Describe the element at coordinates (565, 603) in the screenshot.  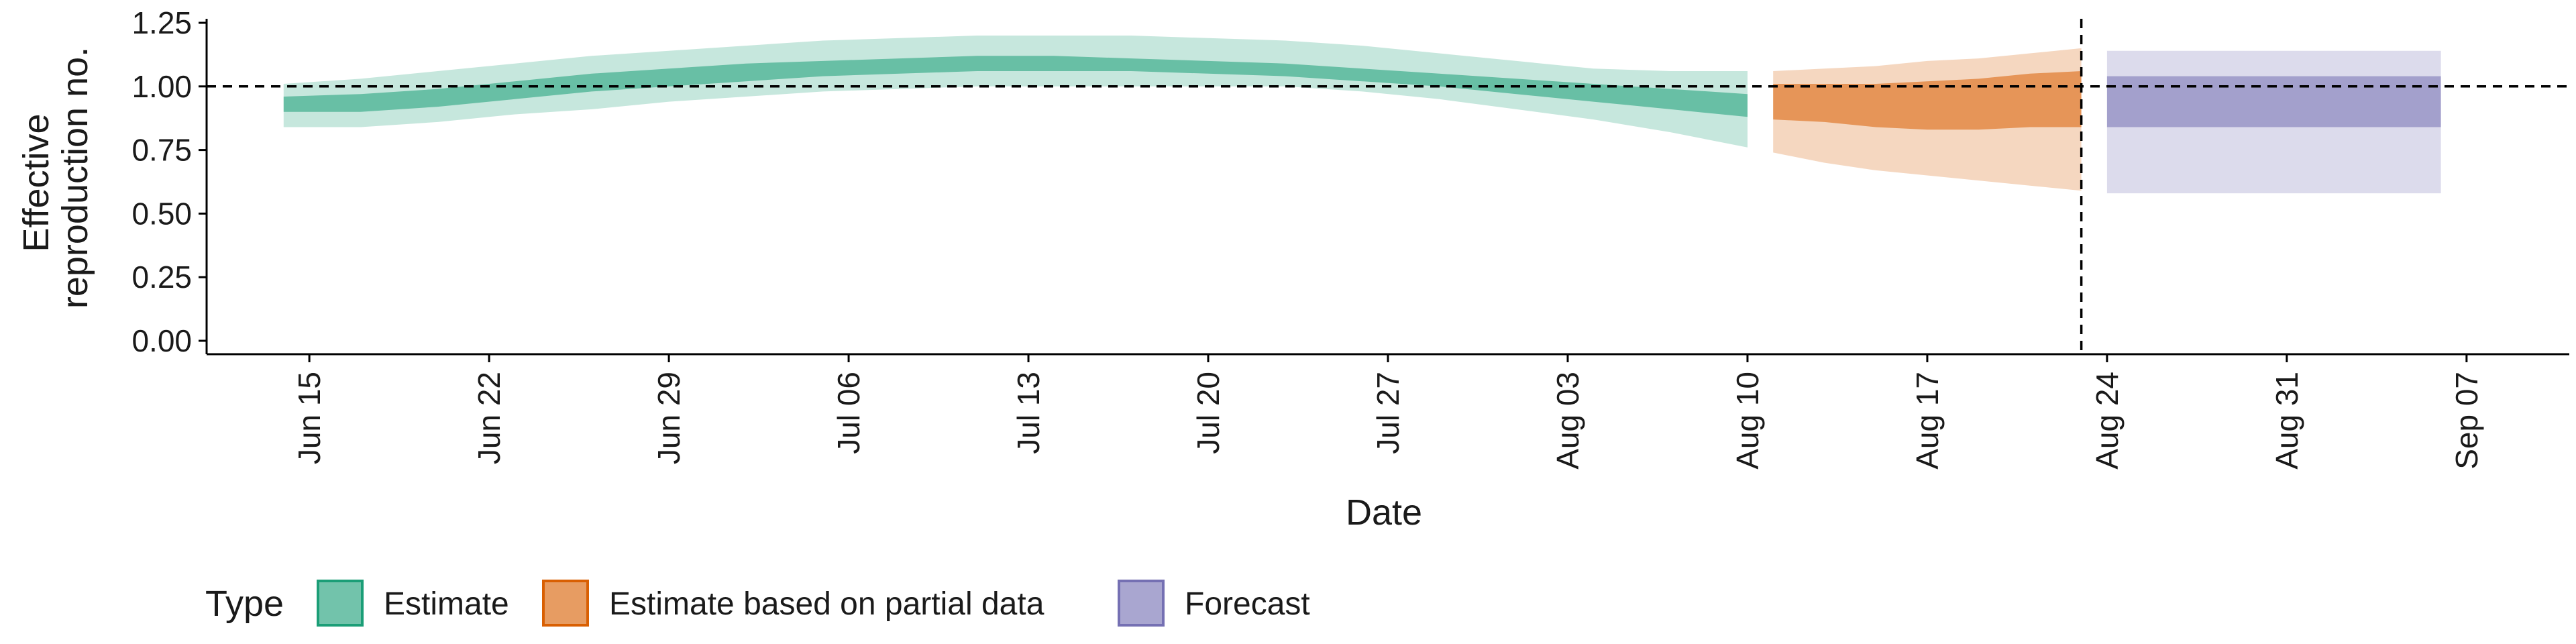
I see `legend-key-partial` at that location.